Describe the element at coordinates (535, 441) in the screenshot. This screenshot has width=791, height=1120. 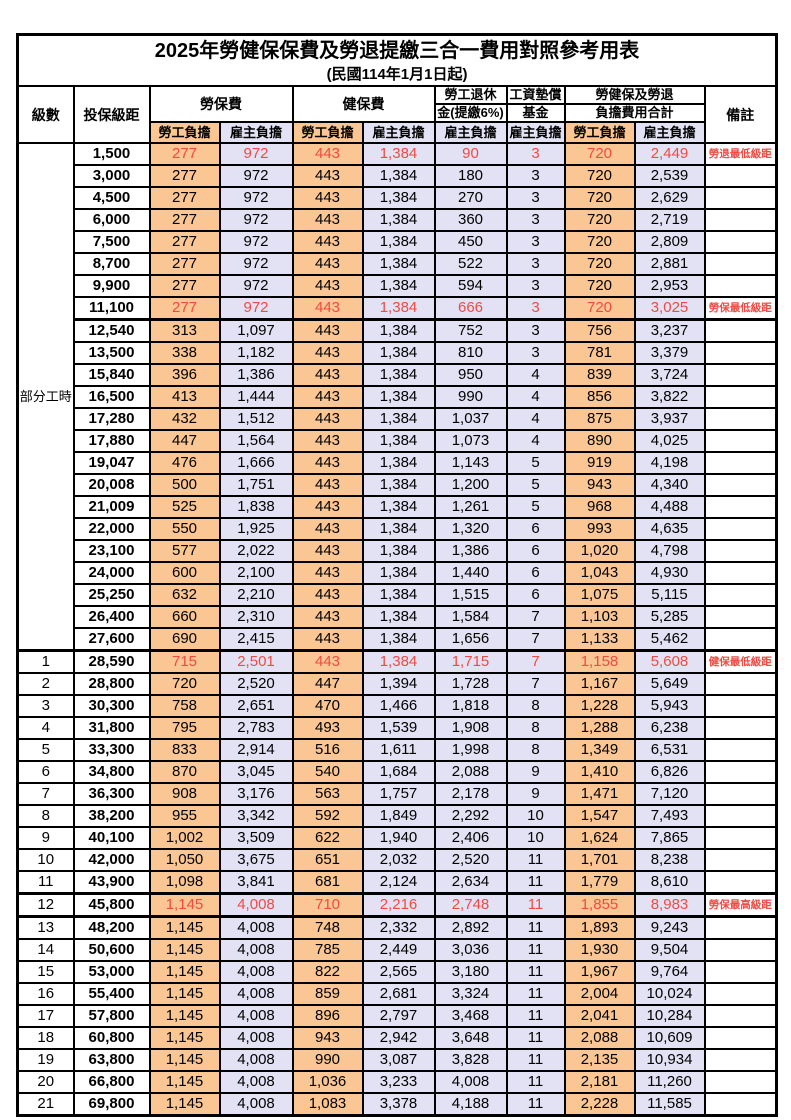
I see `wage-fund-employer-cell: 4` at that location.